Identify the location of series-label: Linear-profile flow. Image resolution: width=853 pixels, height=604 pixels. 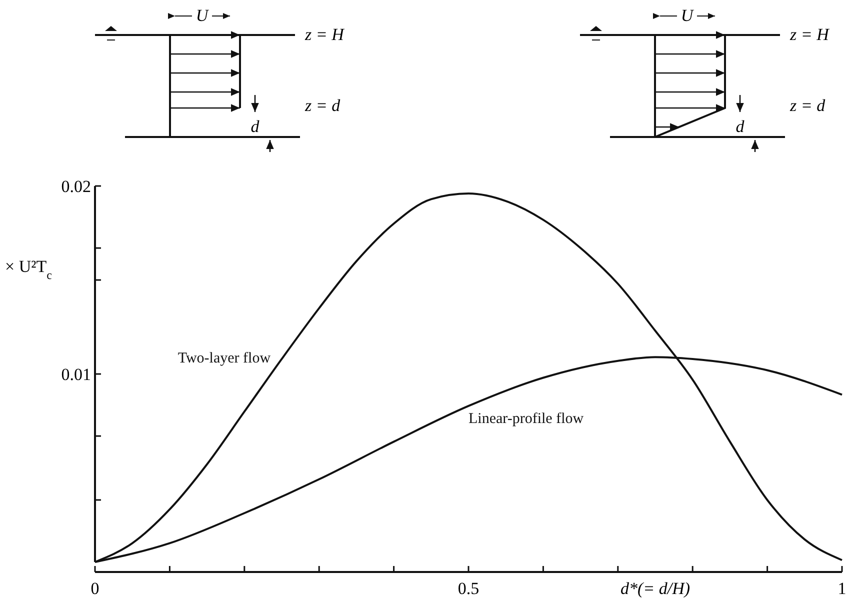
(526, 418).